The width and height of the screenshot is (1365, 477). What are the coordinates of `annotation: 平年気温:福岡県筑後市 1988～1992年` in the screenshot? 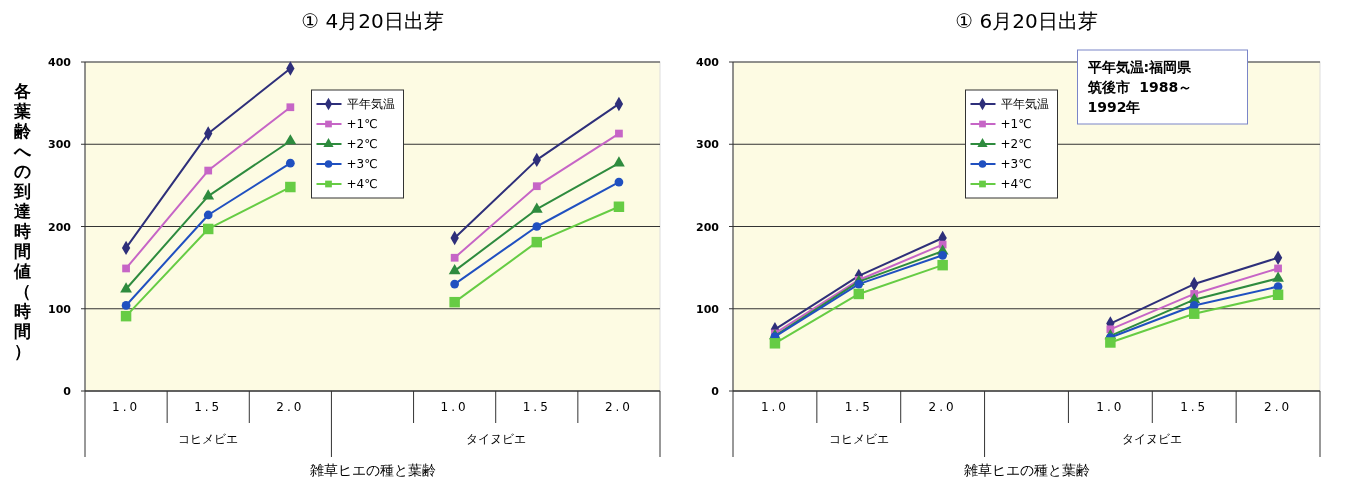 It's located at (1139, 87).